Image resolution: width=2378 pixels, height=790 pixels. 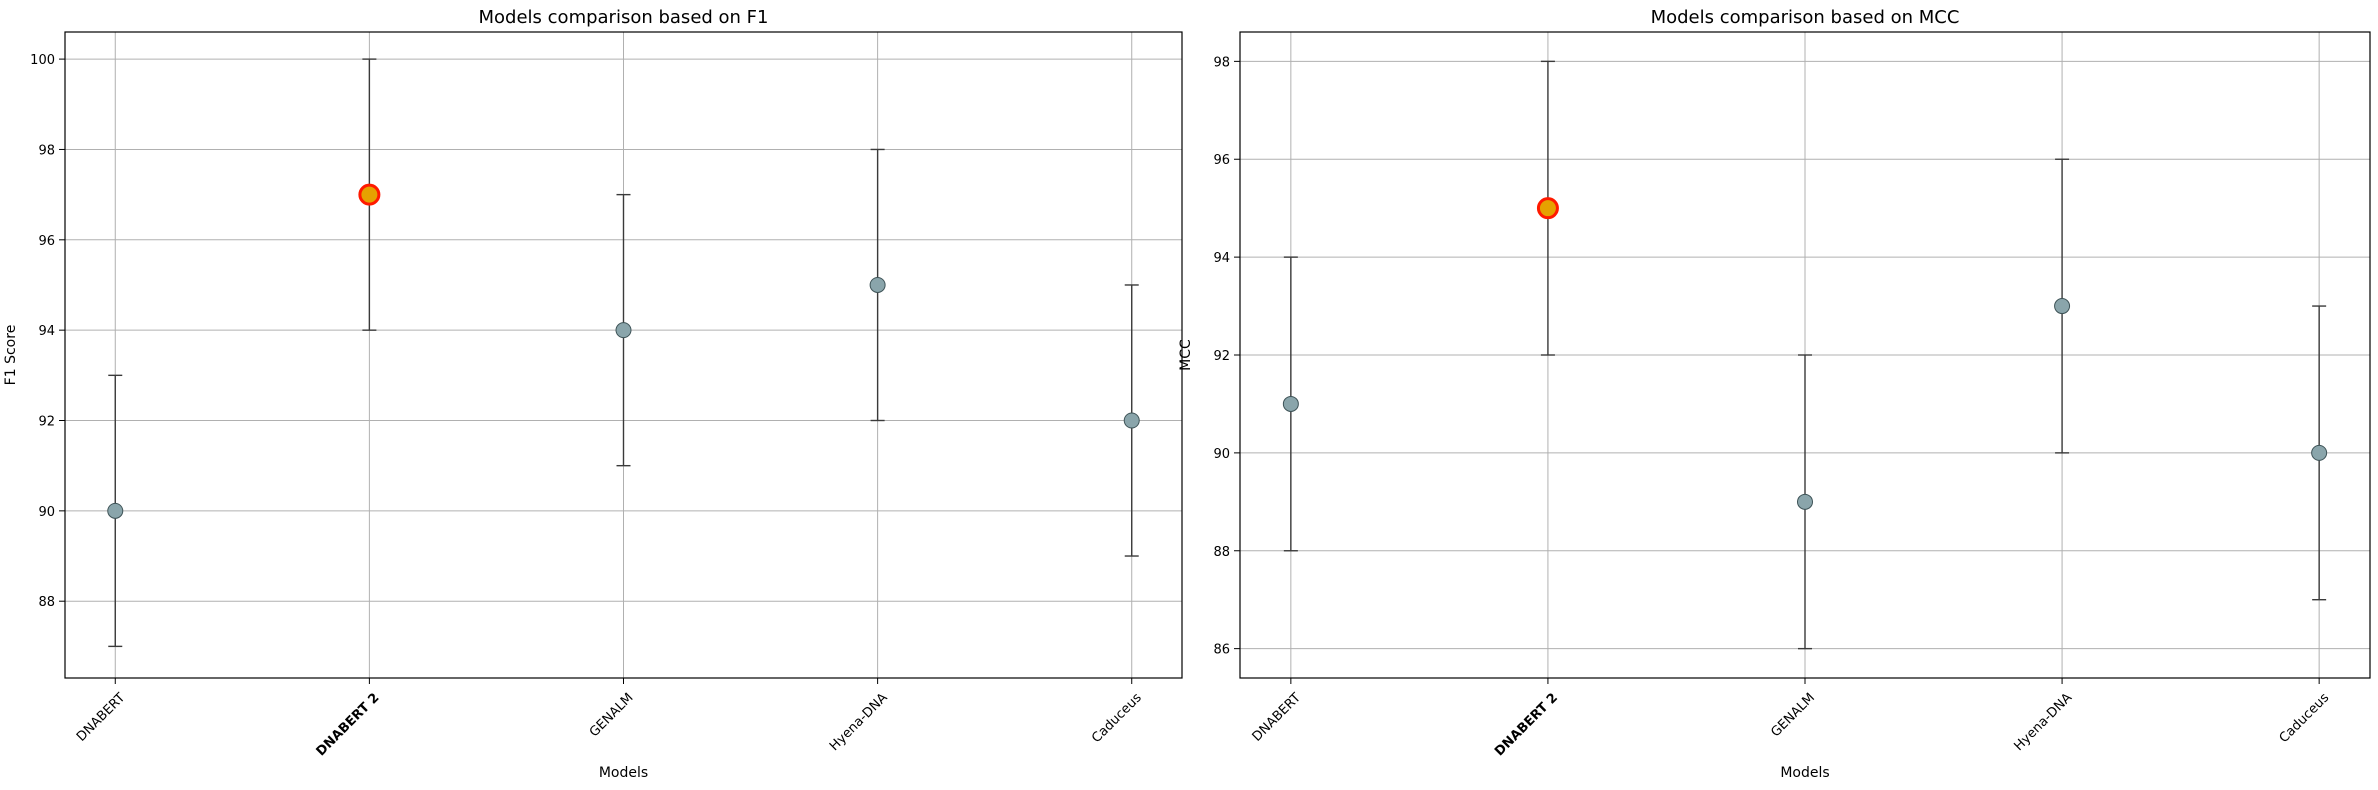 I want to click on chart-title: Models comparison based on F1, so click(x=624, y=17).